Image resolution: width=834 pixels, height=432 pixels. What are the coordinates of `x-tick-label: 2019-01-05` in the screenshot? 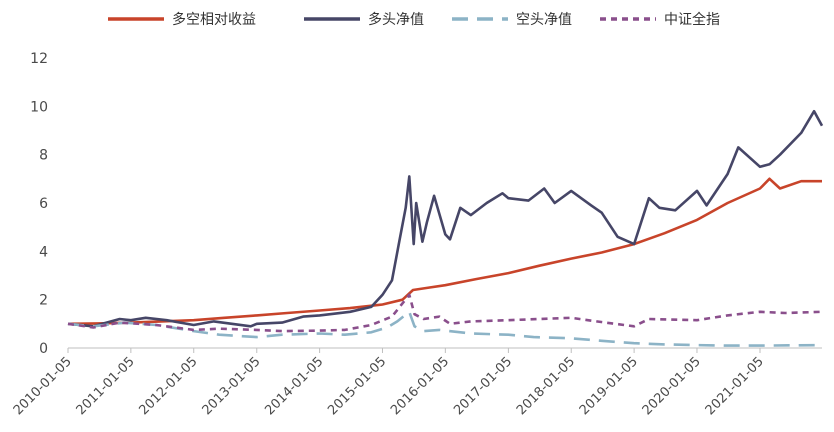 It's located at (609, 386).